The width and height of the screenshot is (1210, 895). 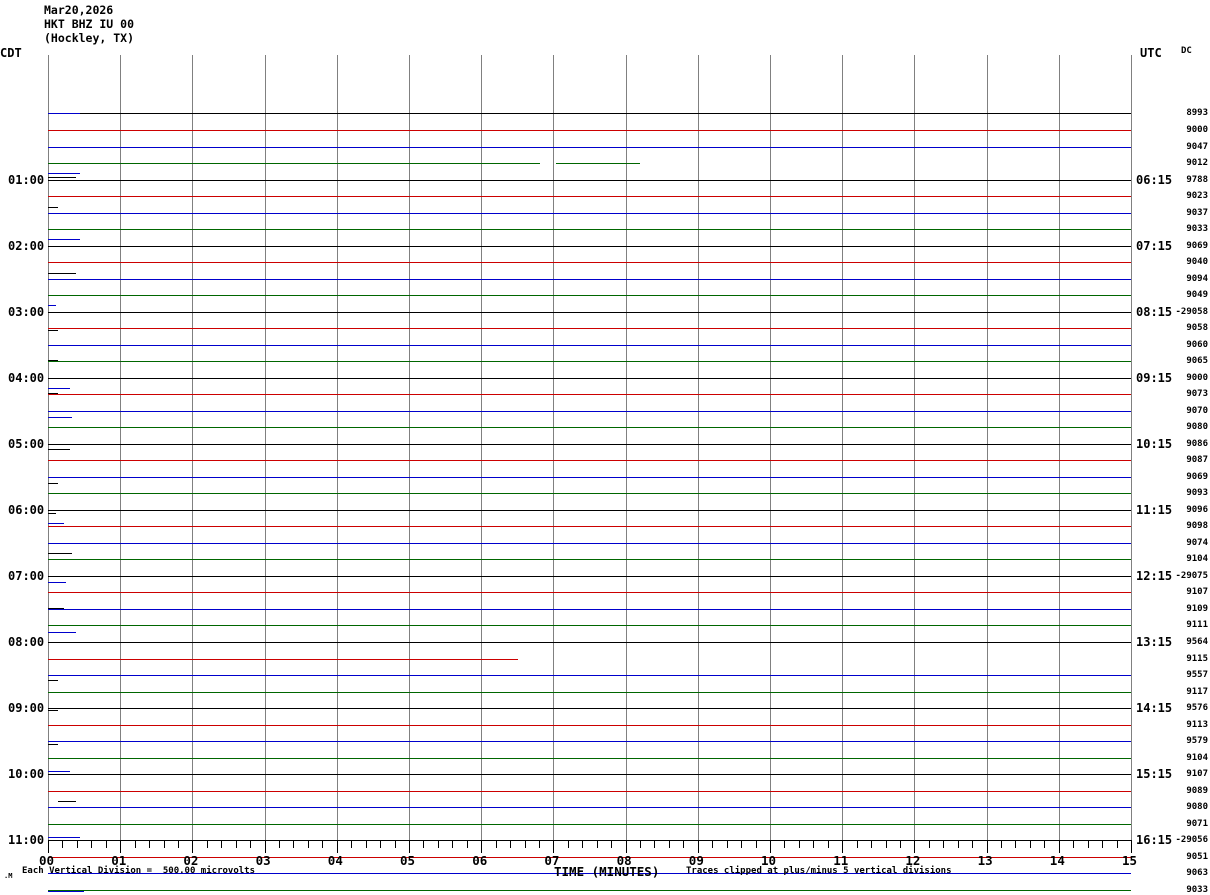 I want to click on x-axis-label-14: 14, so click(x=1057, y=860).